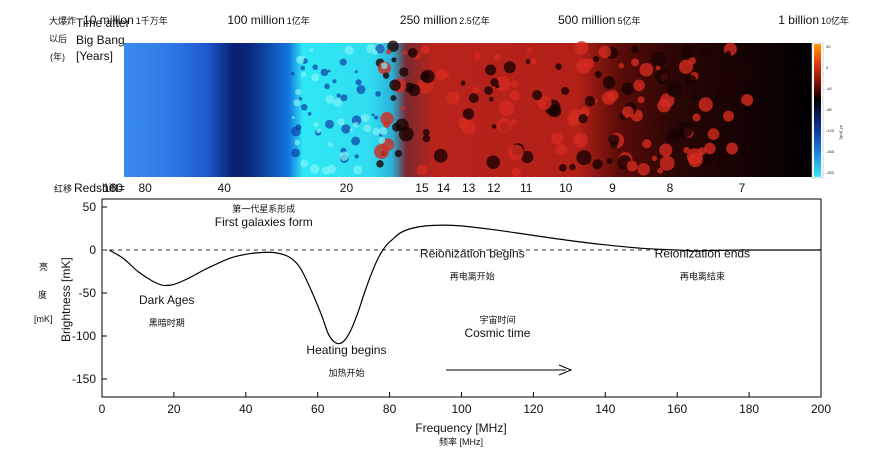 The image size is (896, 453). What do you see at coordinates (145, 188) in the screenshot?
I see `redshift-value: 80` at bounding box center [145, 188].